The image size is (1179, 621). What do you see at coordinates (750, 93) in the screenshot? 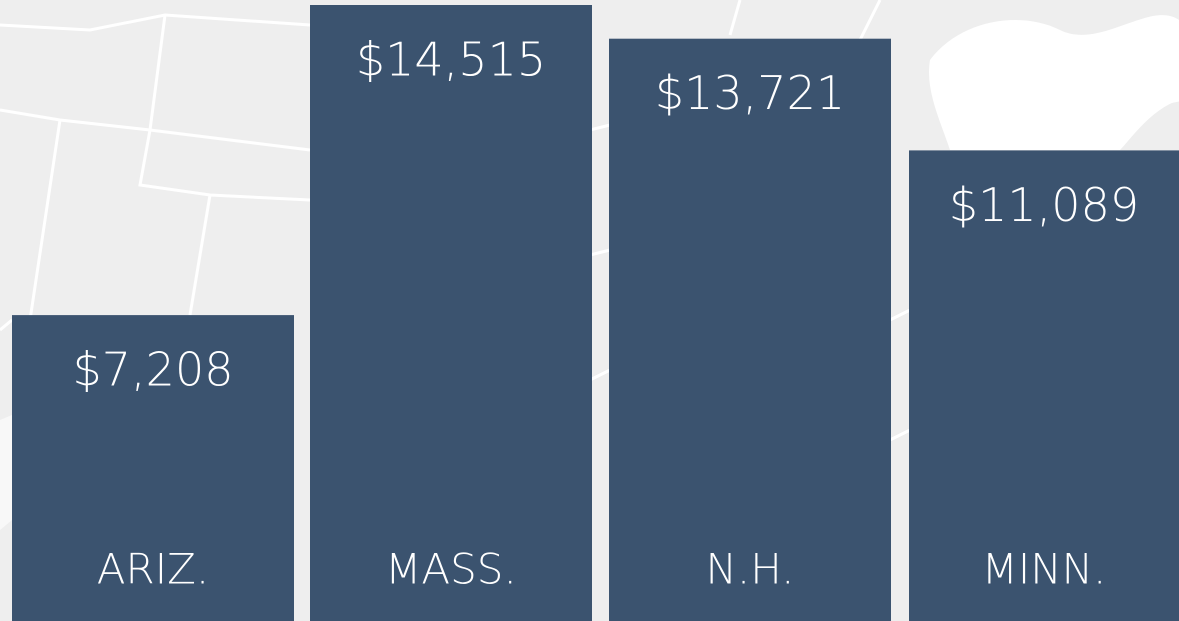
I see `value-label: $13,721` at bounding box center [750, 93].